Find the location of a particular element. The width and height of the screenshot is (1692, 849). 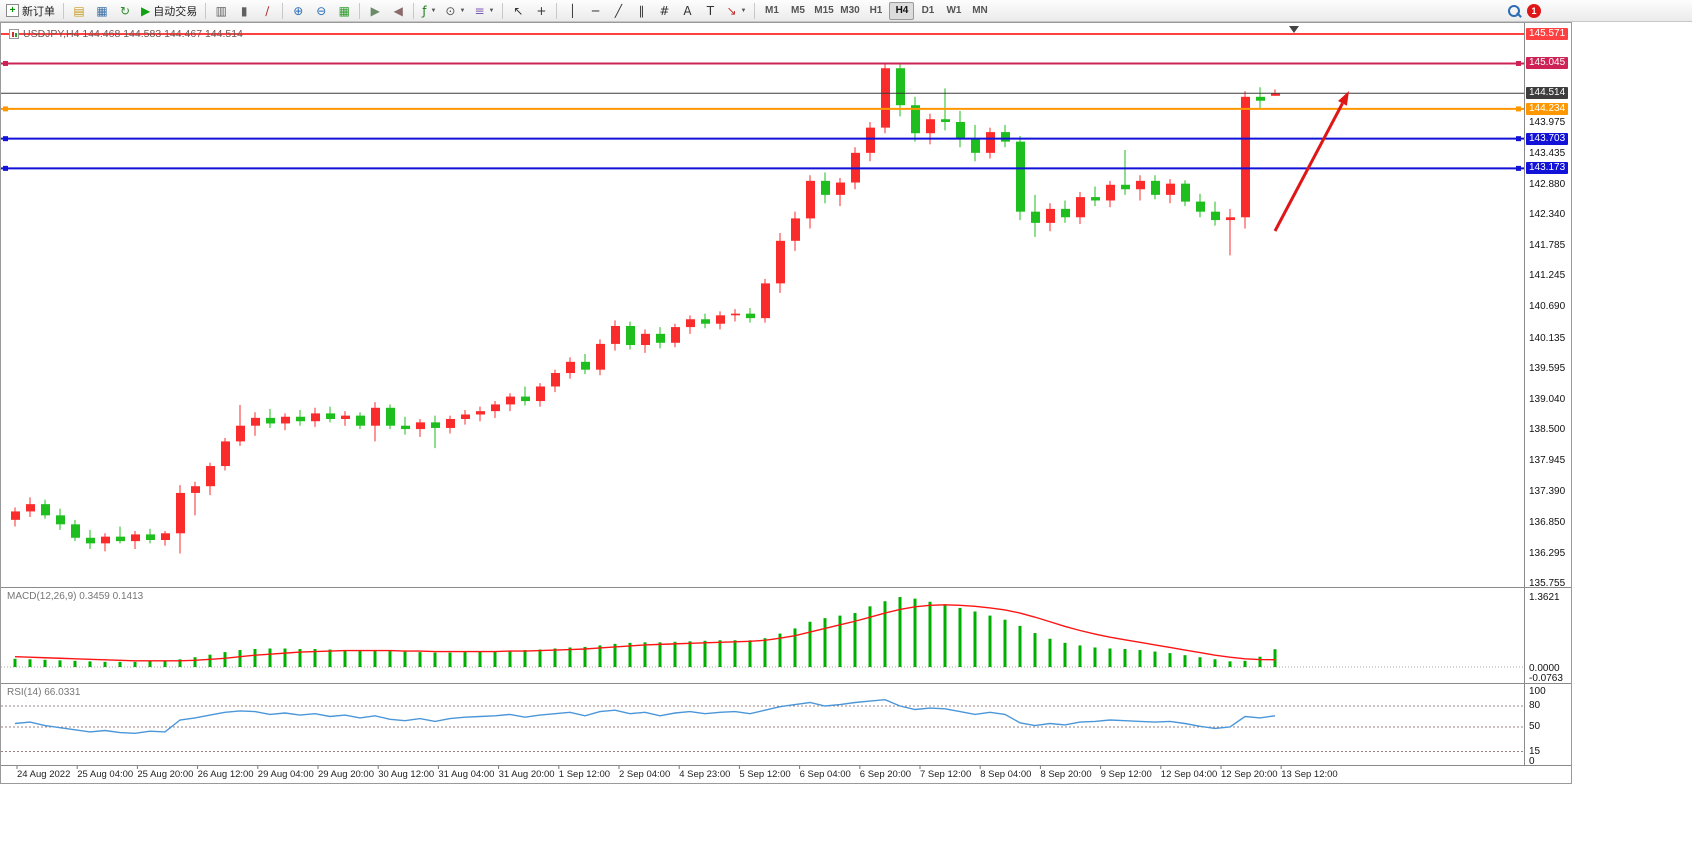

zoom-out-icon: ⊖ is located at coordinates (321, 10).